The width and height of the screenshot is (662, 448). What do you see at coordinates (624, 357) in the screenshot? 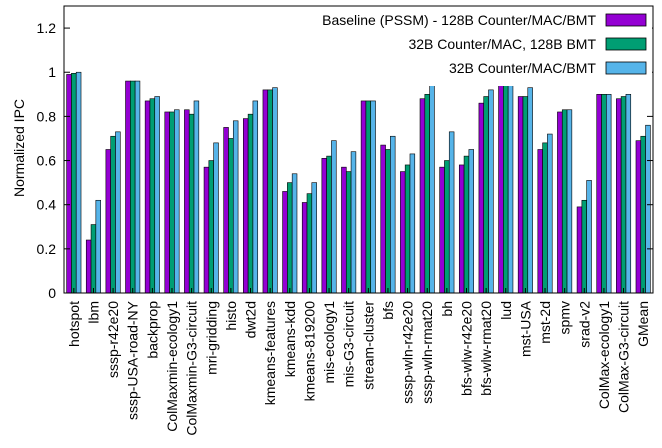
I see `x-tick-label: ColMax-G3-circuit` at bounding box center [624, 357].